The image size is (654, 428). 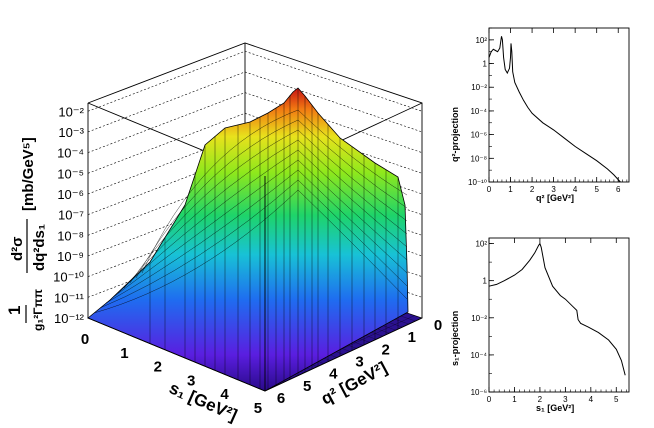 What do you see at coordinates (70, 153) in the screenshot?
I see `z-tick-label: 10⁻⁴` at bounding box center [70, 153].